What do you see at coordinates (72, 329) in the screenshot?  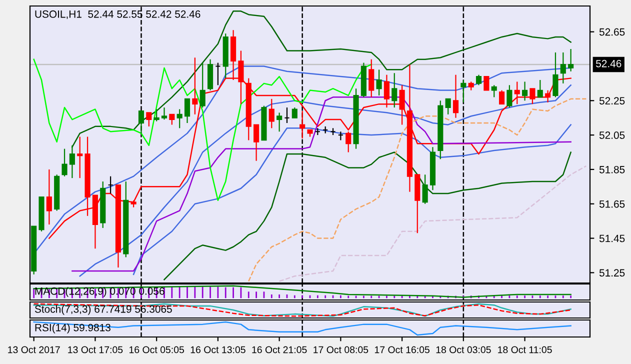 I see `chart-title: RSI(14) 59.9813` at bounding box center [72, 329].